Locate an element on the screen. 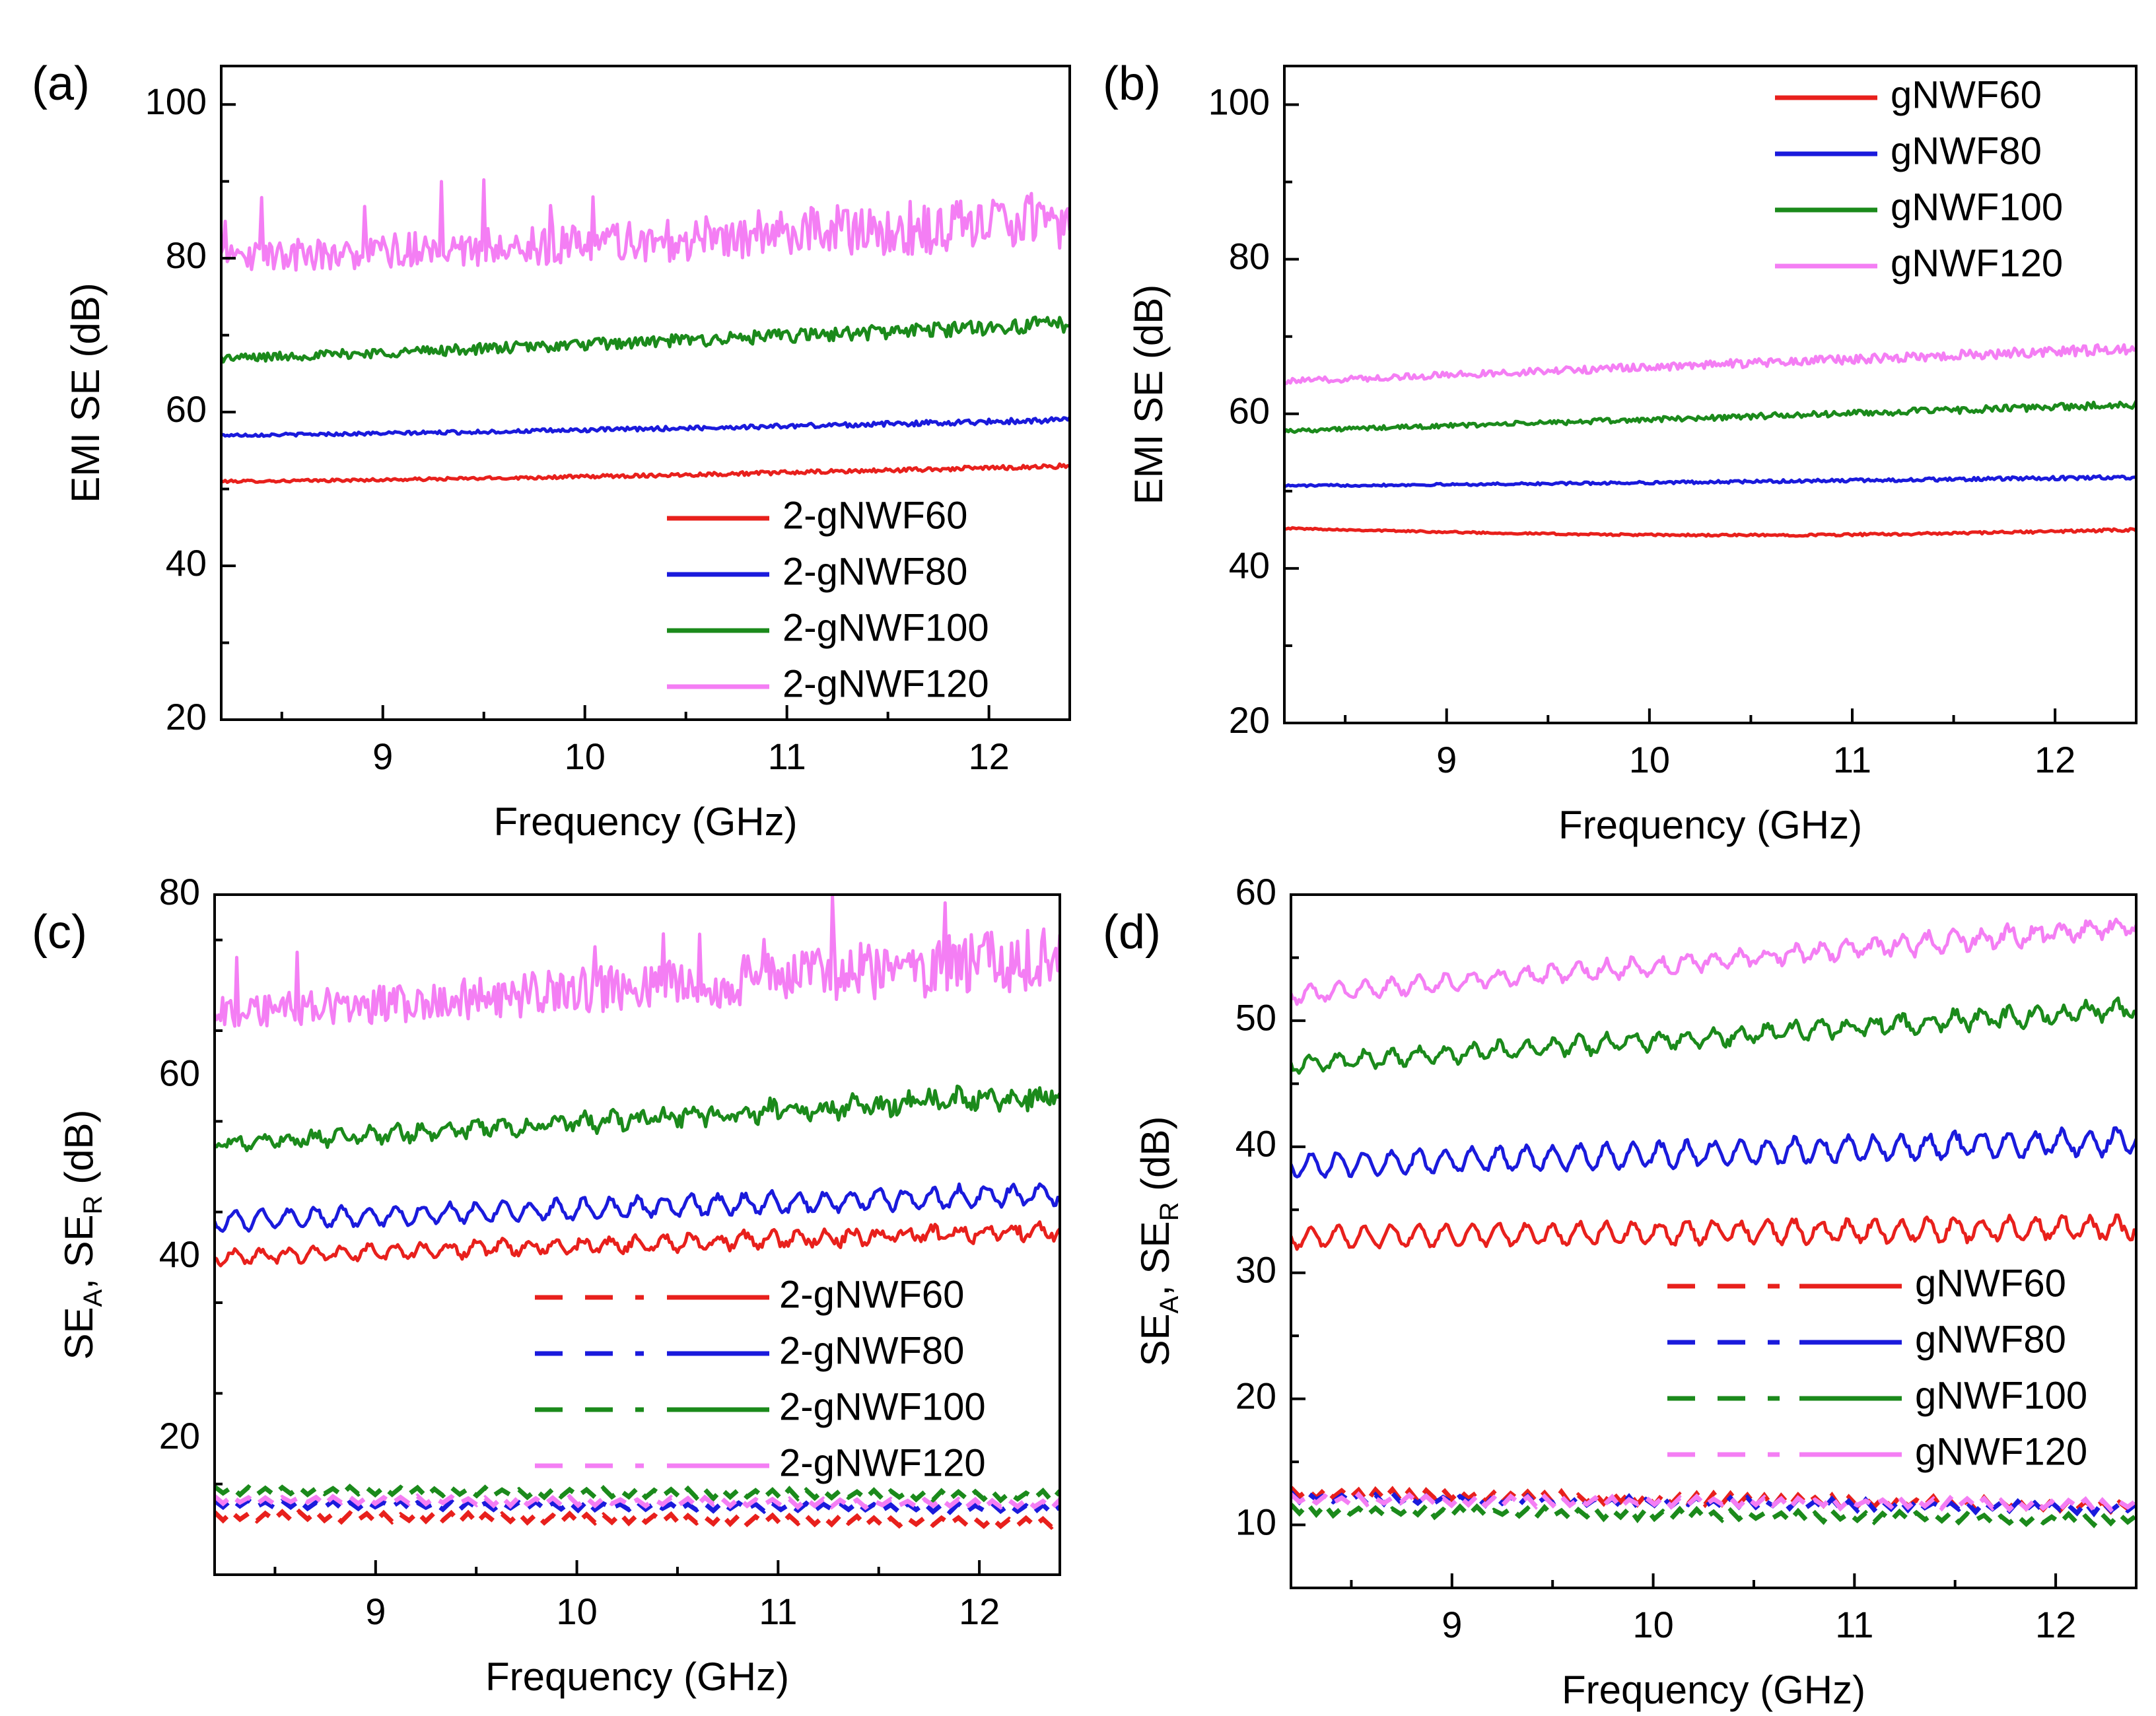 The height and width of the screenshot is (1716, 2156). panel-letter: (a) is located at coordinates (61, 83).